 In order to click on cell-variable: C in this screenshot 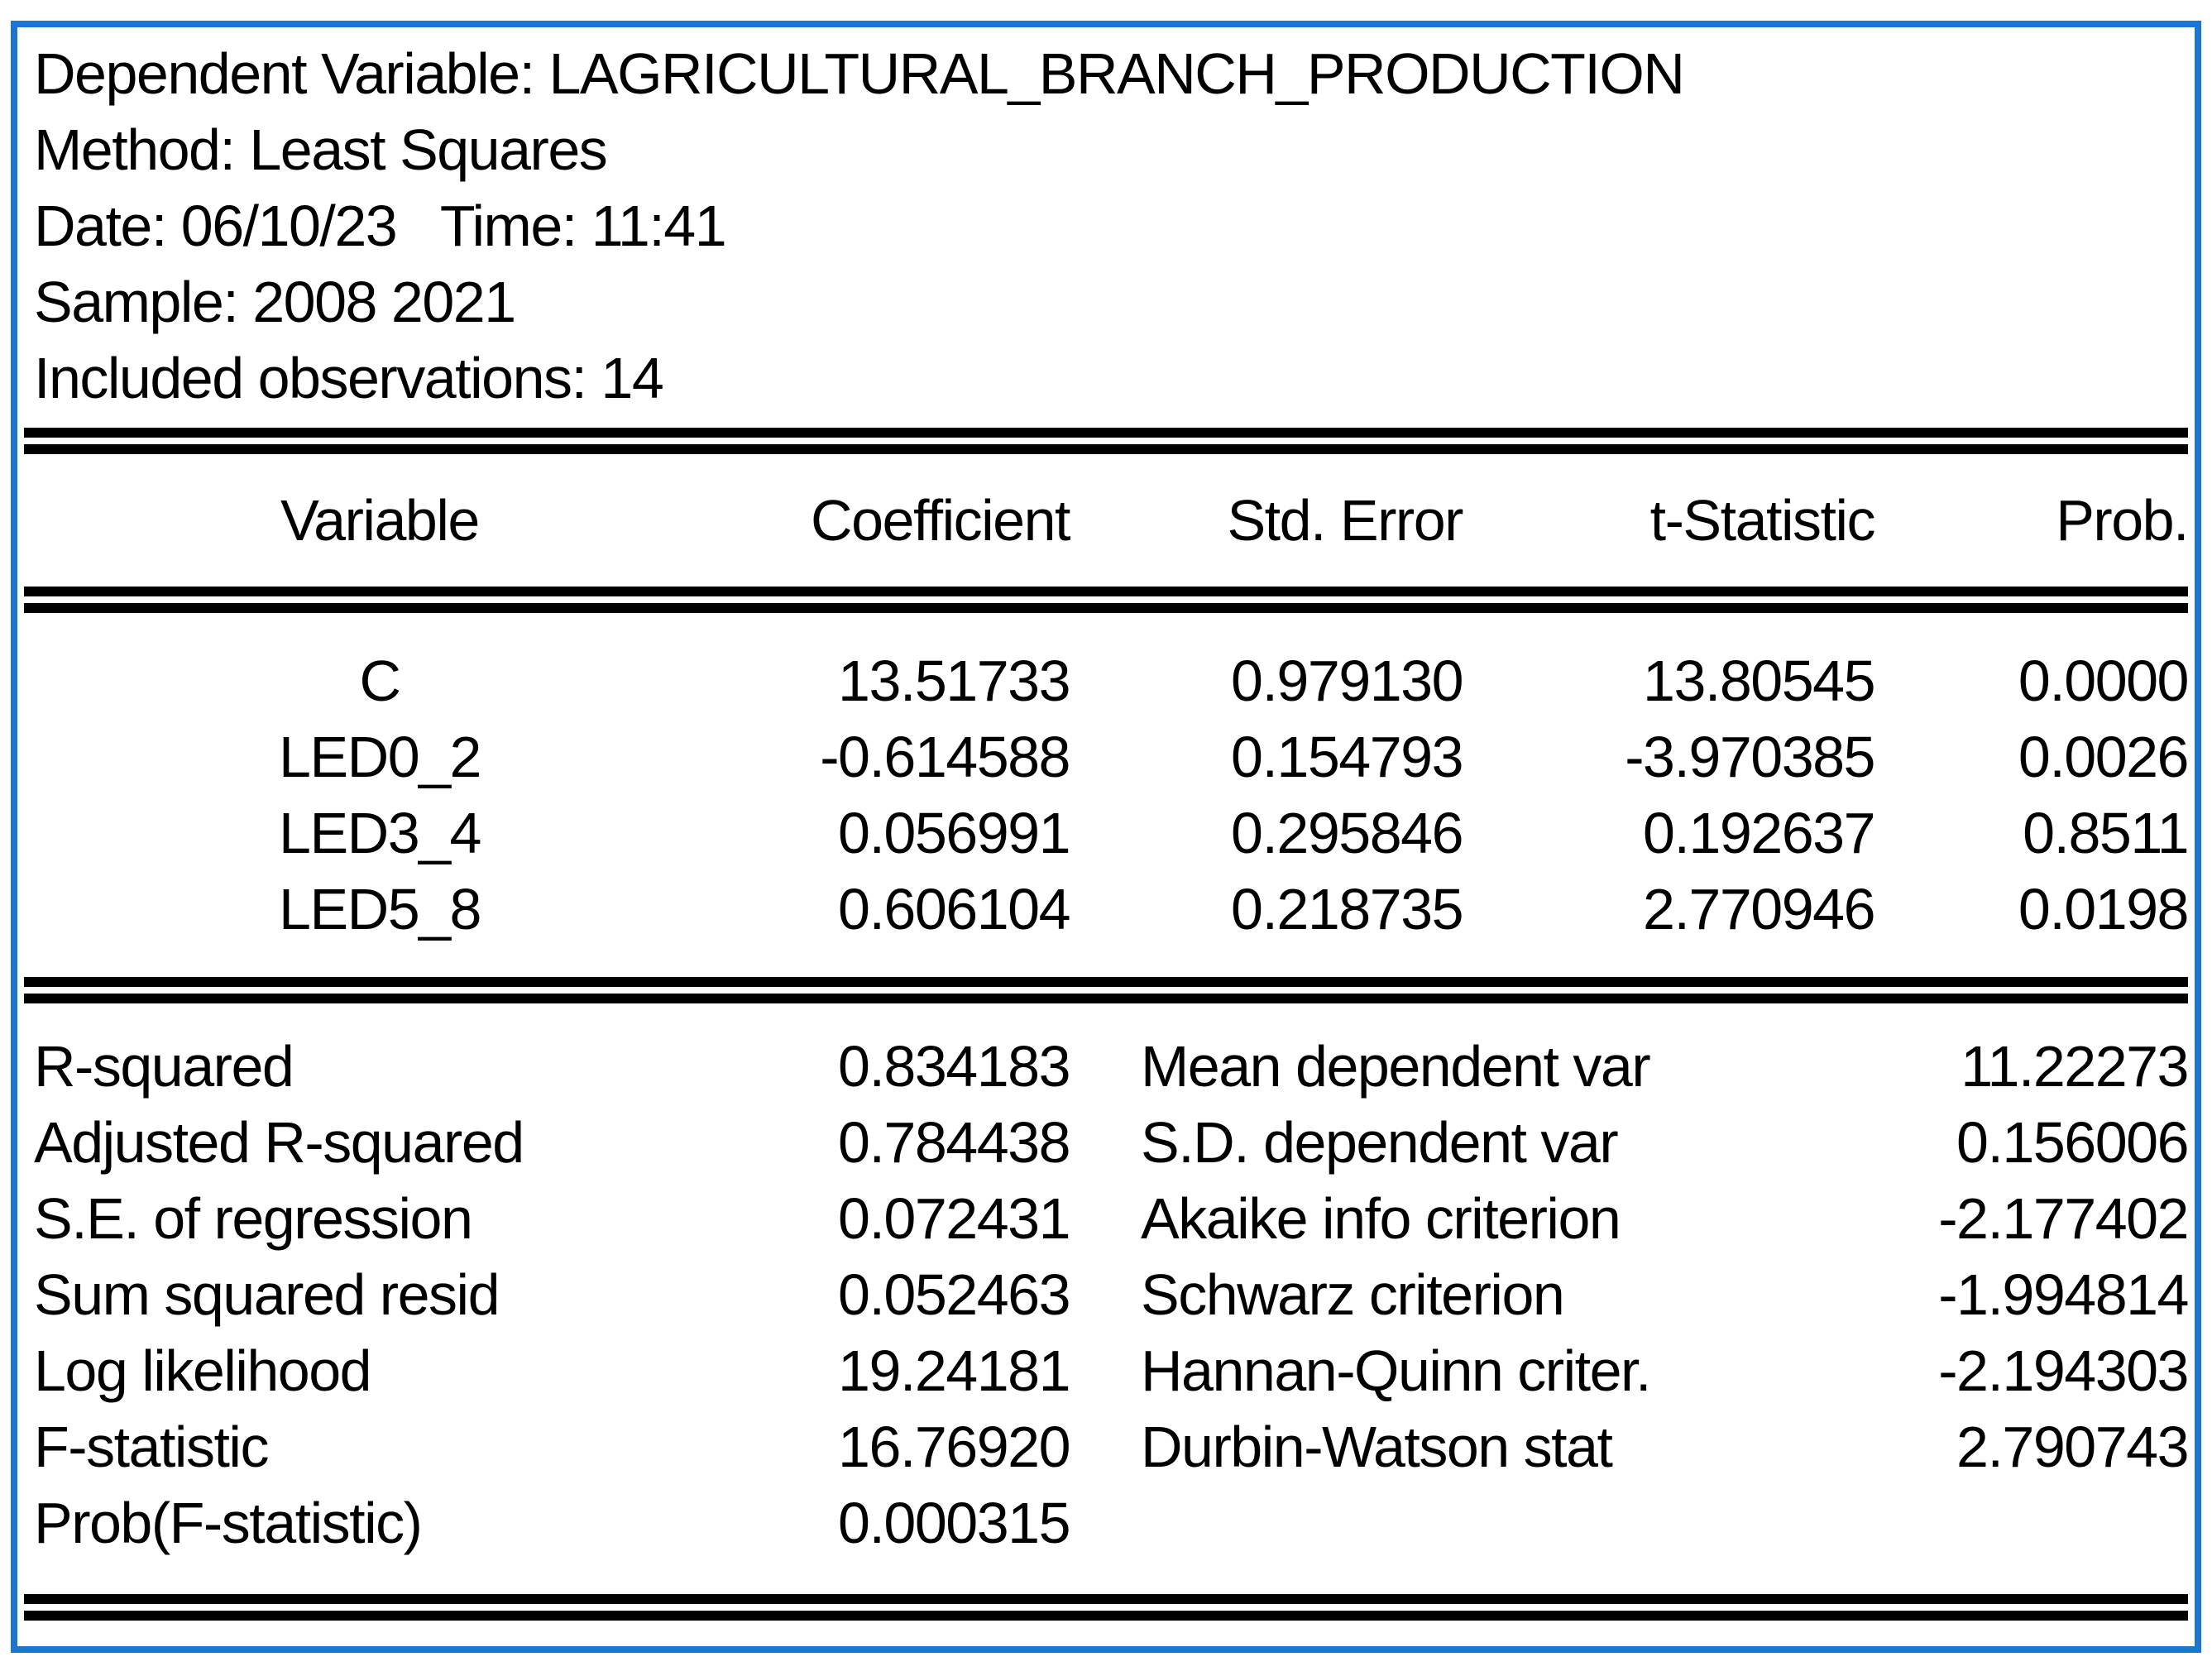, I will do `click(380, 681)`.